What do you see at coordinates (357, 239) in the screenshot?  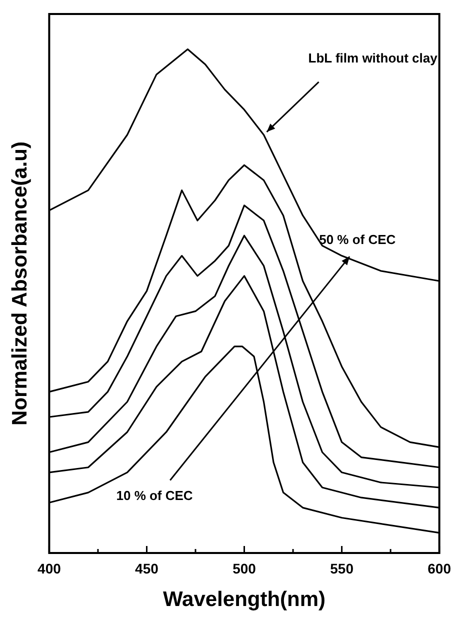 I see `annotation: 50 % of CEC` at bounding box center [357, 239].